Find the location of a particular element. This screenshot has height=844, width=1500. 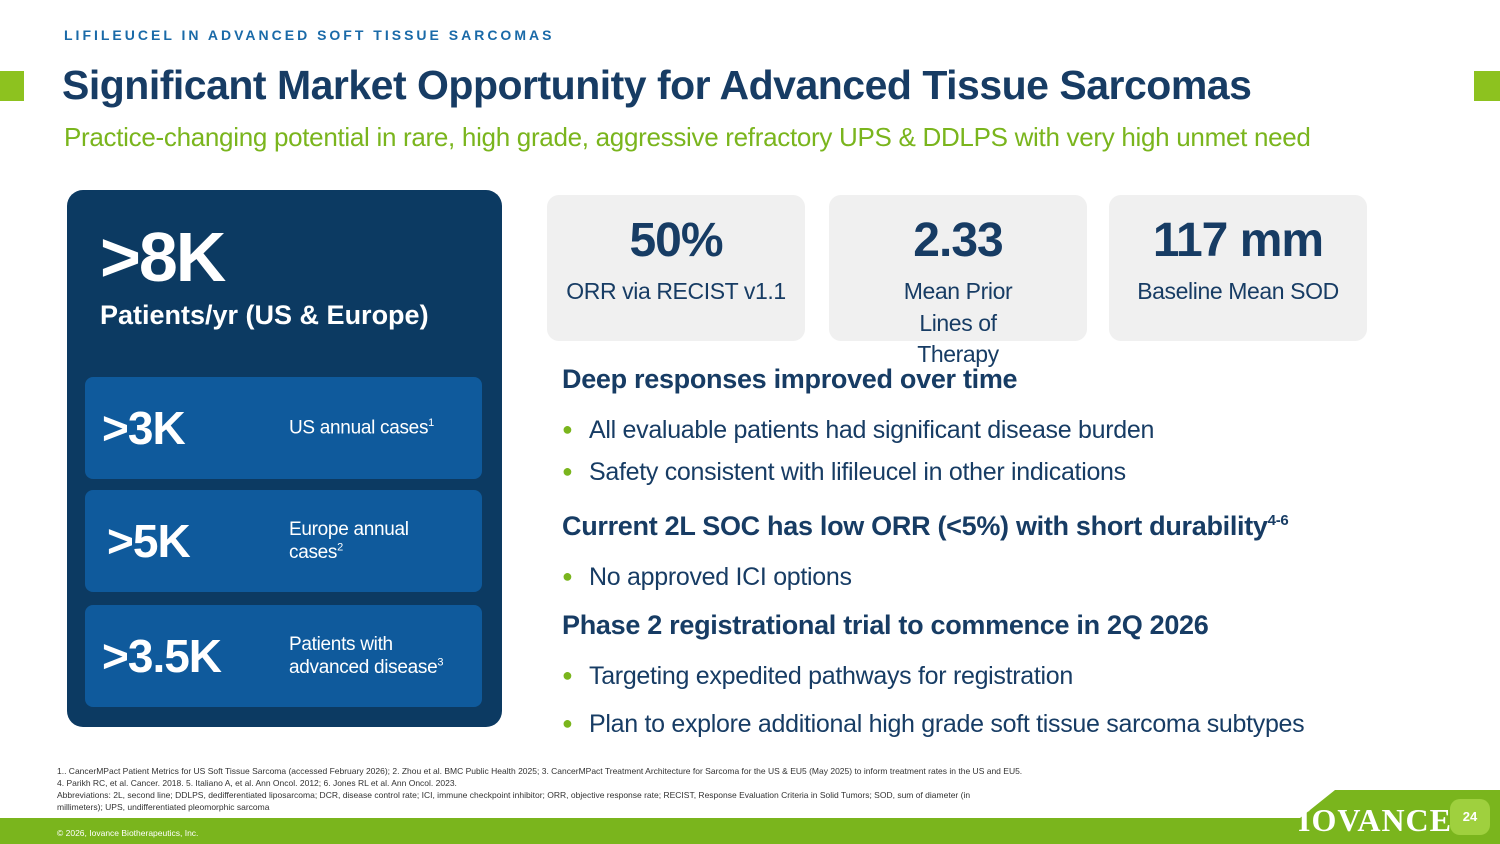

metric-value: 117 mm is located at coordinates (1238, 240).